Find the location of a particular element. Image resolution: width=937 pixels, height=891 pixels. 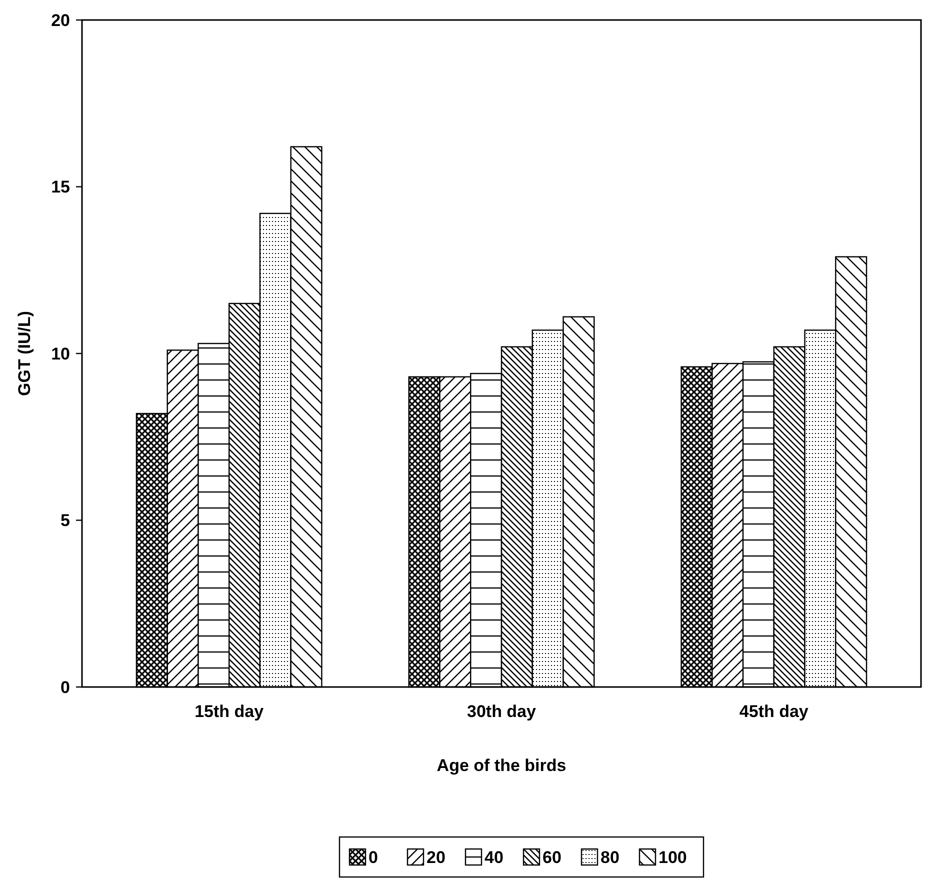

x-tick-label: 30th day is located at coordinates (502, 711).